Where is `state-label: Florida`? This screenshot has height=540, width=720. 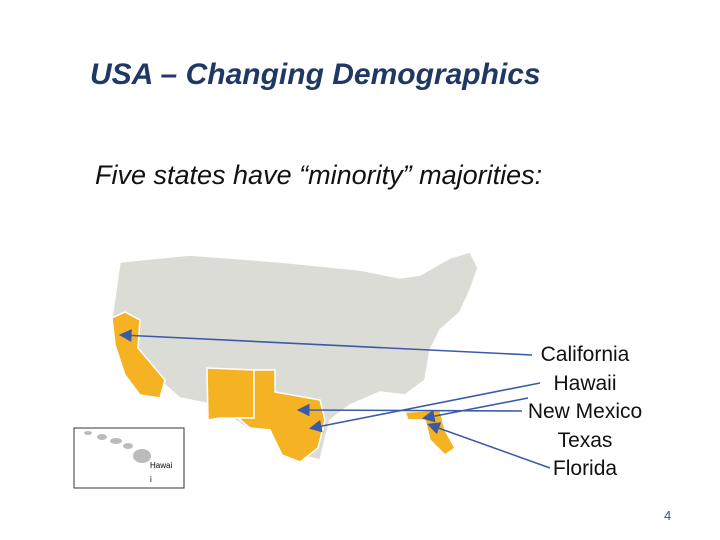 state-label: Florida is located at coordinates (585, 468).